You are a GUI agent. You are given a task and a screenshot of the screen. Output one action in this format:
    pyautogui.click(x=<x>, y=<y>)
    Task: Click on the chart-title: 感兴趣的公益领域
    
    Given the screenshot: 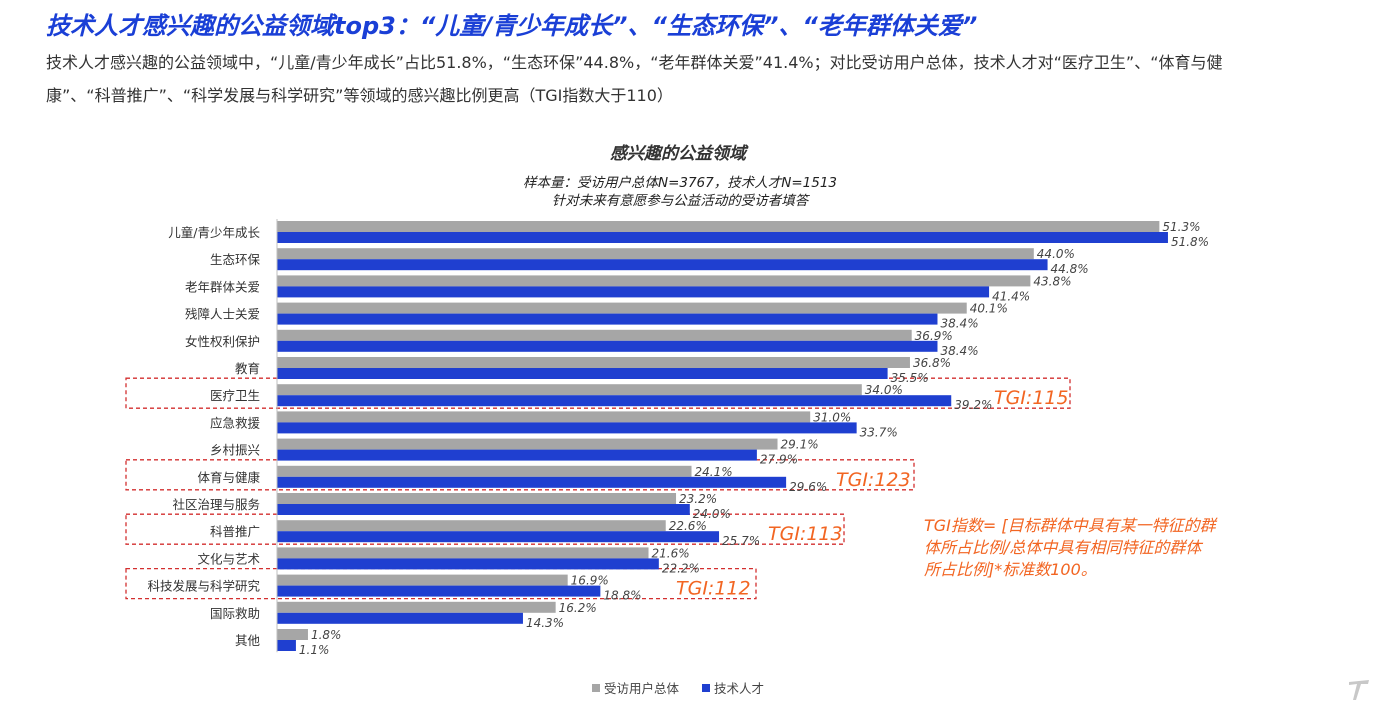 What is the action you would take?
    pyautogui.click(x=679, y=154)
    